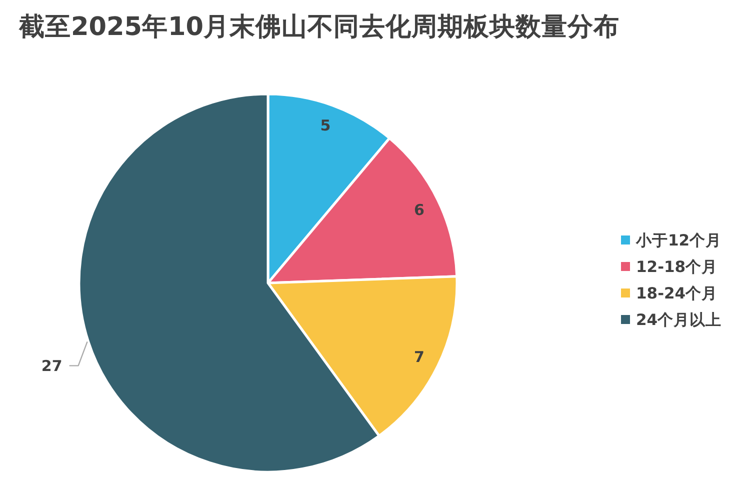  What do you see at coordinates (419, 357) in the screenshot?
I see `data-label: 7` at bounding box center [419, 357].